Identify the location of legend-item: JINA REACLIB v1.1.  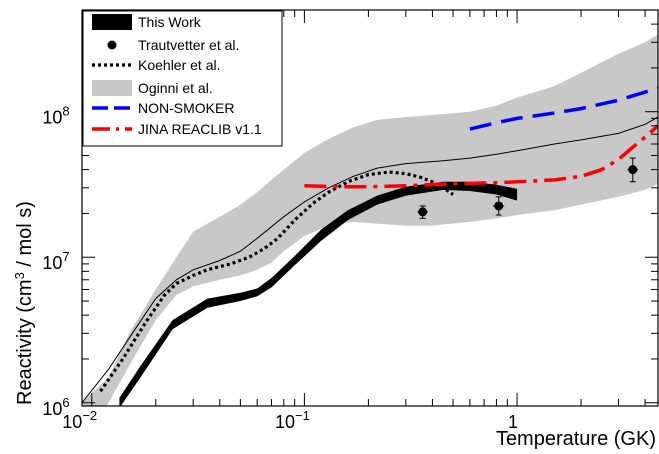
(177, 129).